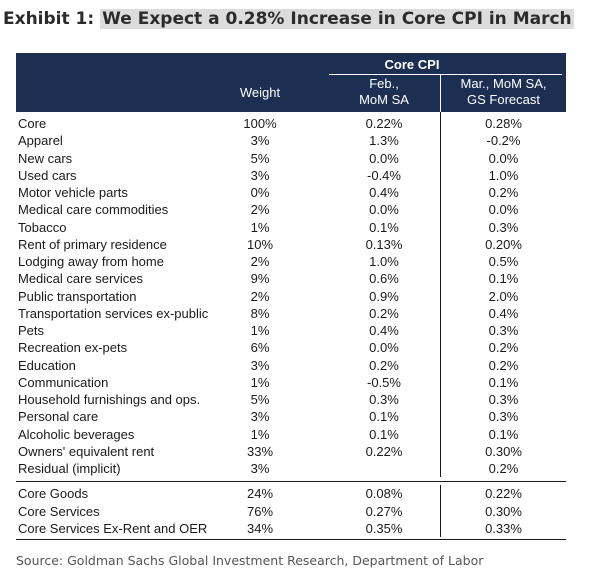 The width and height of the screenshot is (591, 582). I want to click on row-label: Core, so click(32, 123).